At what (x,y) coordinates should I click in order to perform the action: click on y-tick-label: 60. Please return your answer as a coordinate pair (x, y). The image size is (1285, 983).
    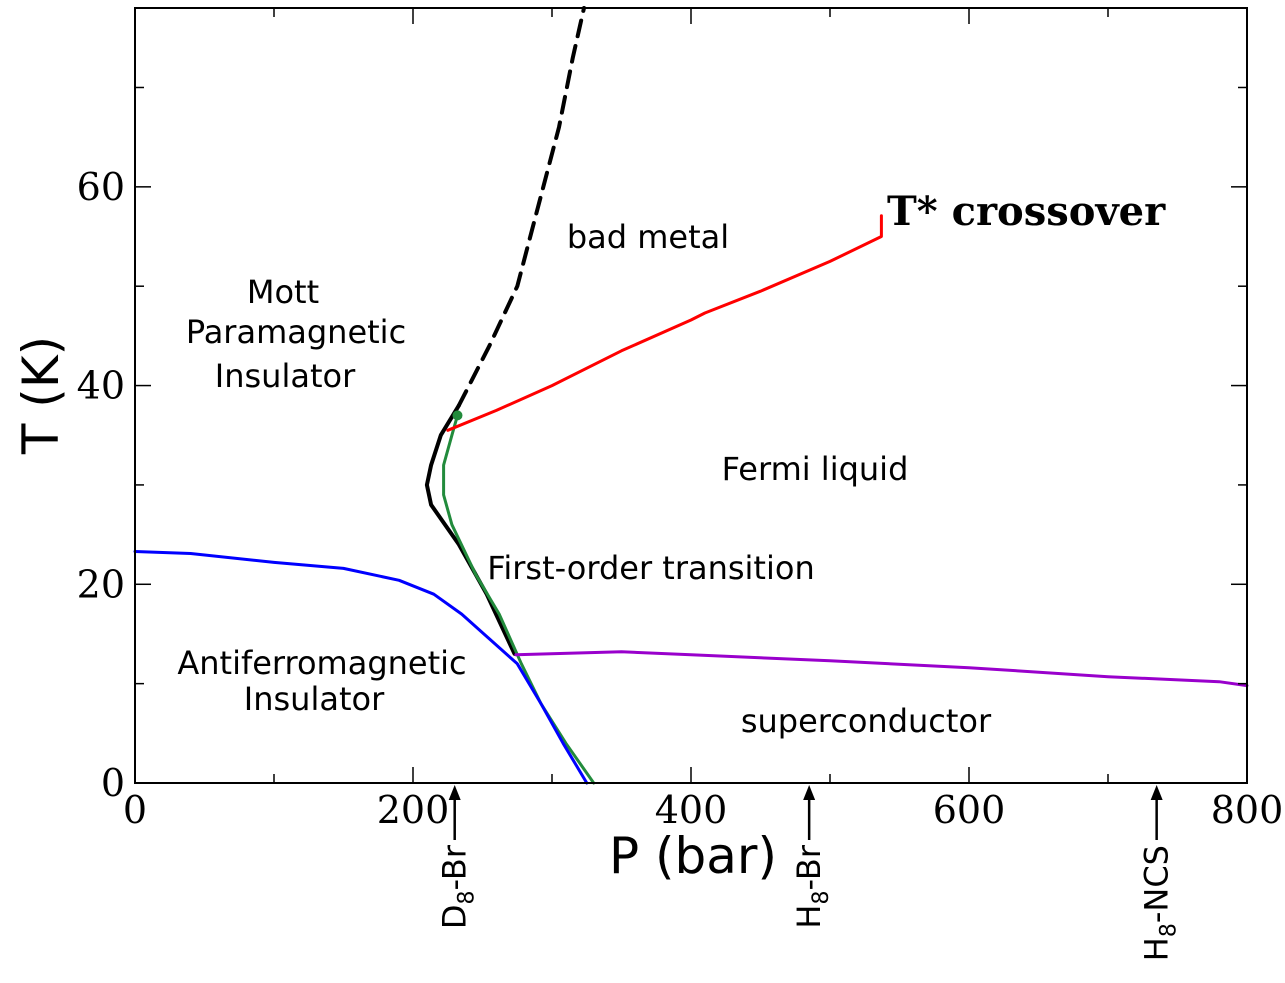
    Looking at the image, I should click on (101, 187).